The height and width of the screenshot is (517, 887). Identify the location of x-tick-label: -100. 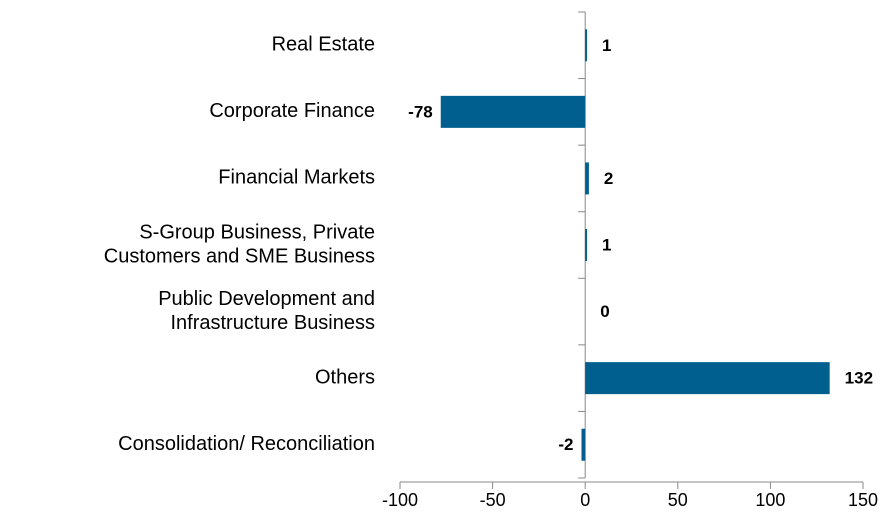
(400, 500).